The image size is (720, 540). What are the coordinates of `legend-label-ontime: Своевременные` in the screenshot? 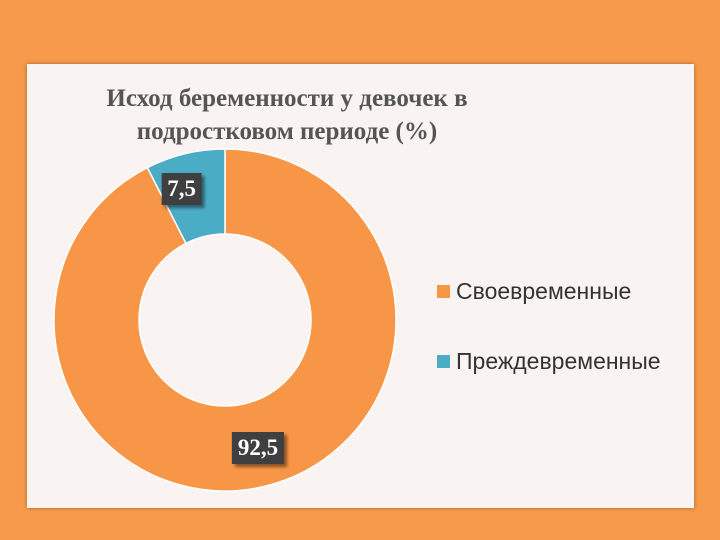 It's located at (544, 290).